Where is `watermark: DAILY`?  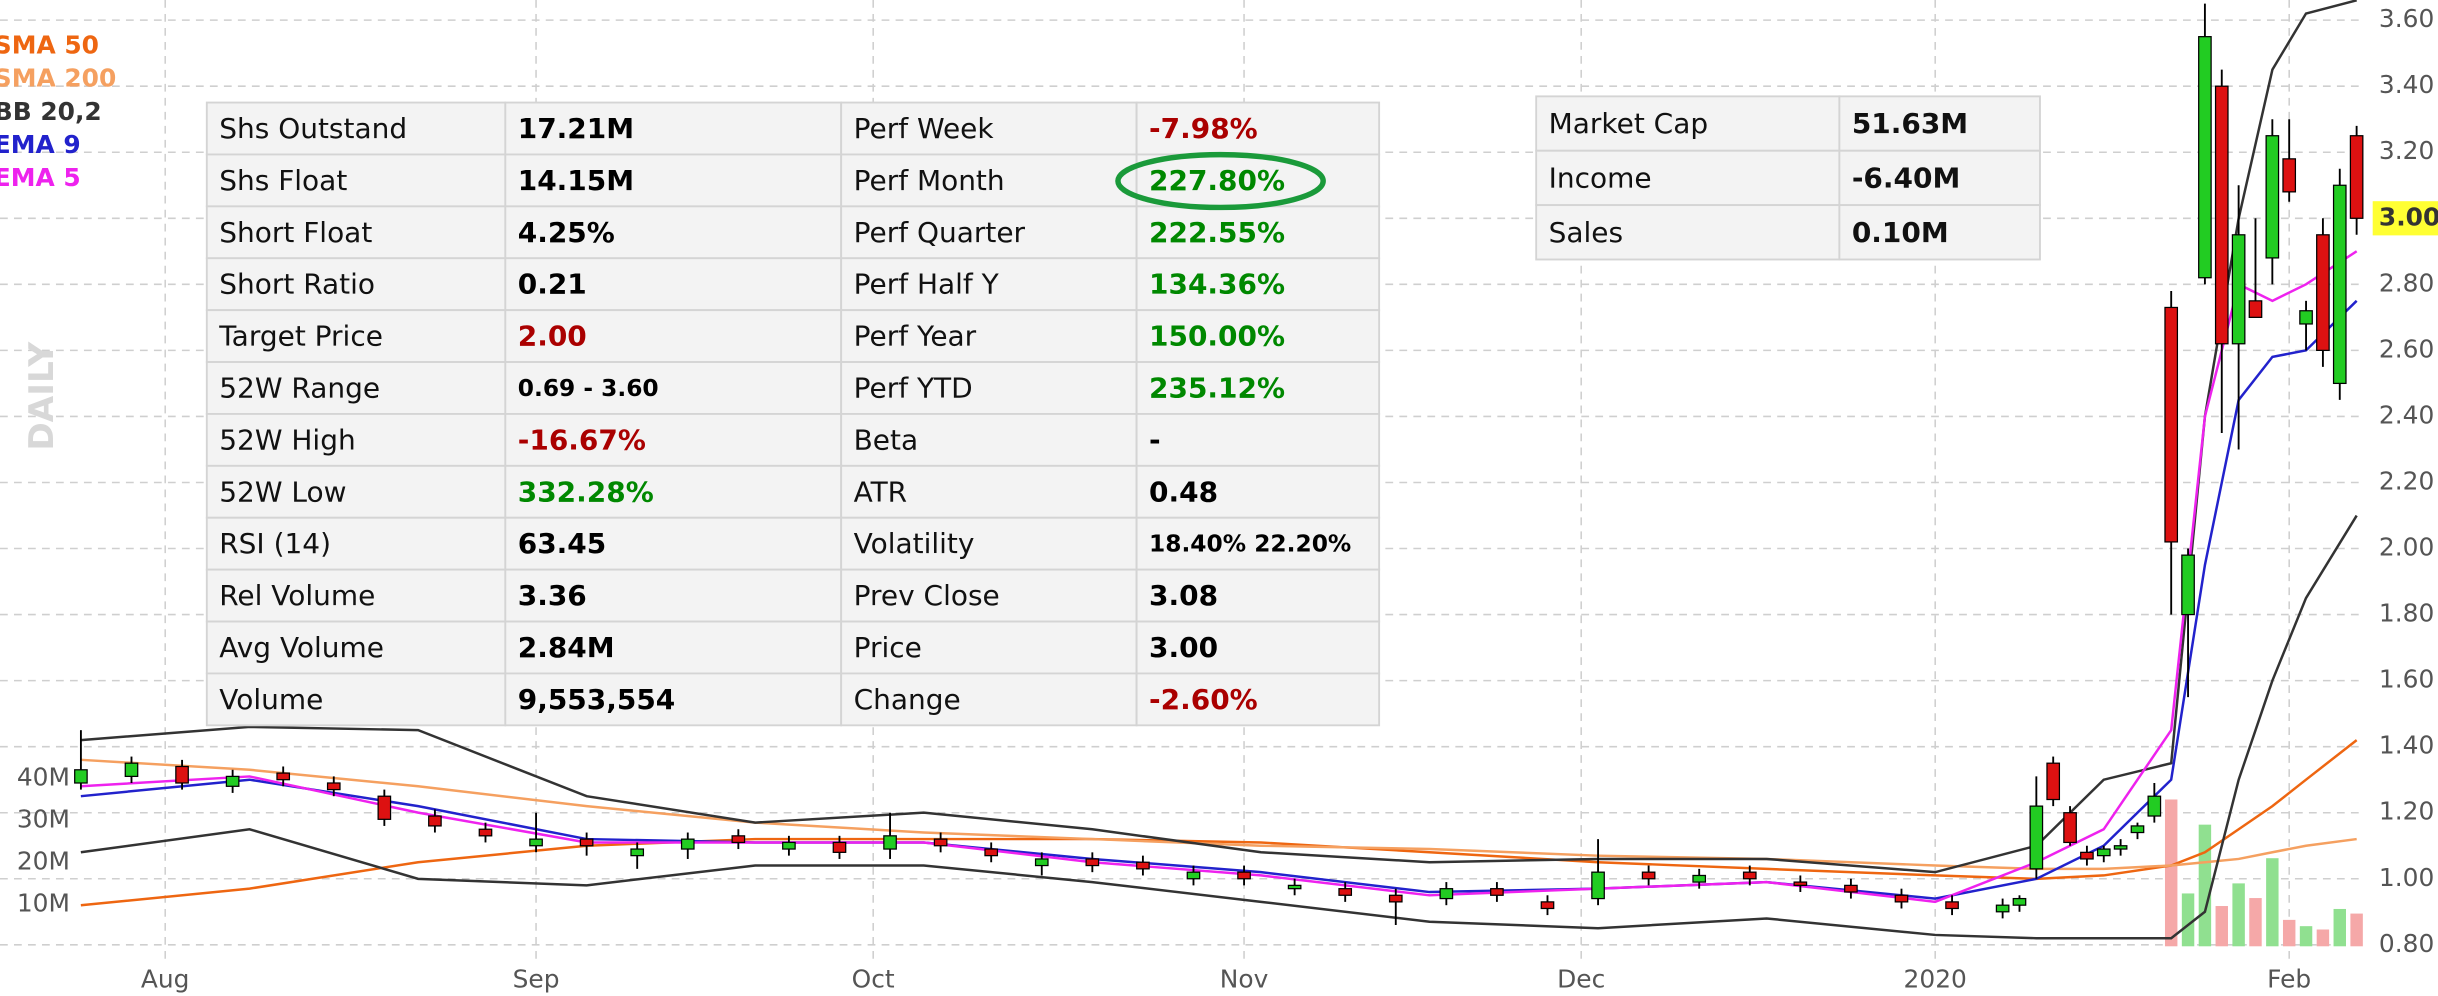 watermark: DAILY is located at coordinates (42, 396).